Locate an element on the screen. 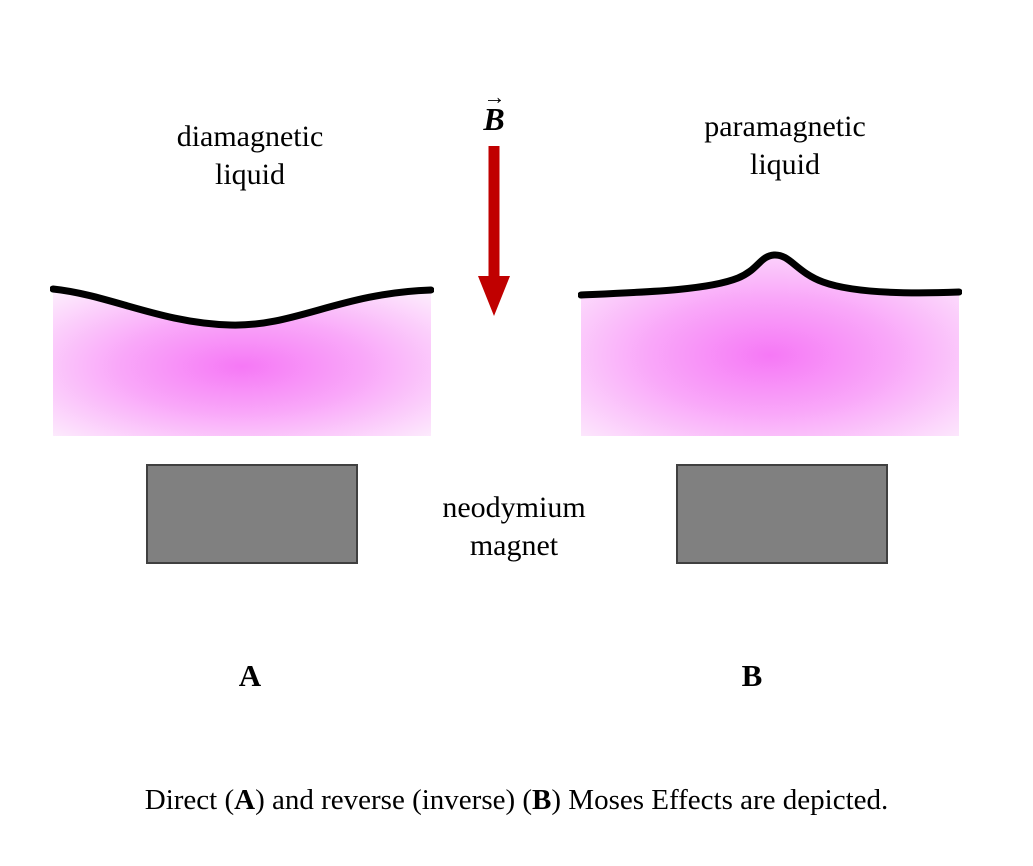  magnet-label-line1: neodymium is located at coordinates (514, 507).